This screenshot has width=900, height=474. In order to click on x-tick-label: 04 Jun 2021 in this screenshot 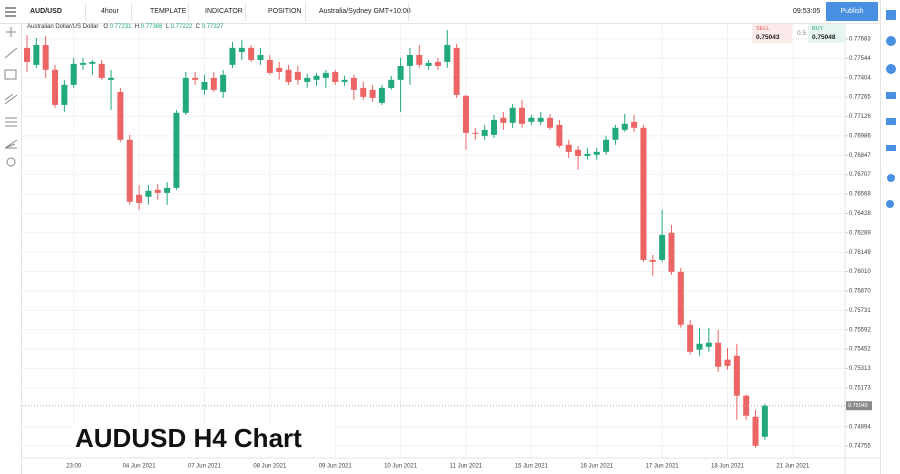, I will do `click(140, 467)`.